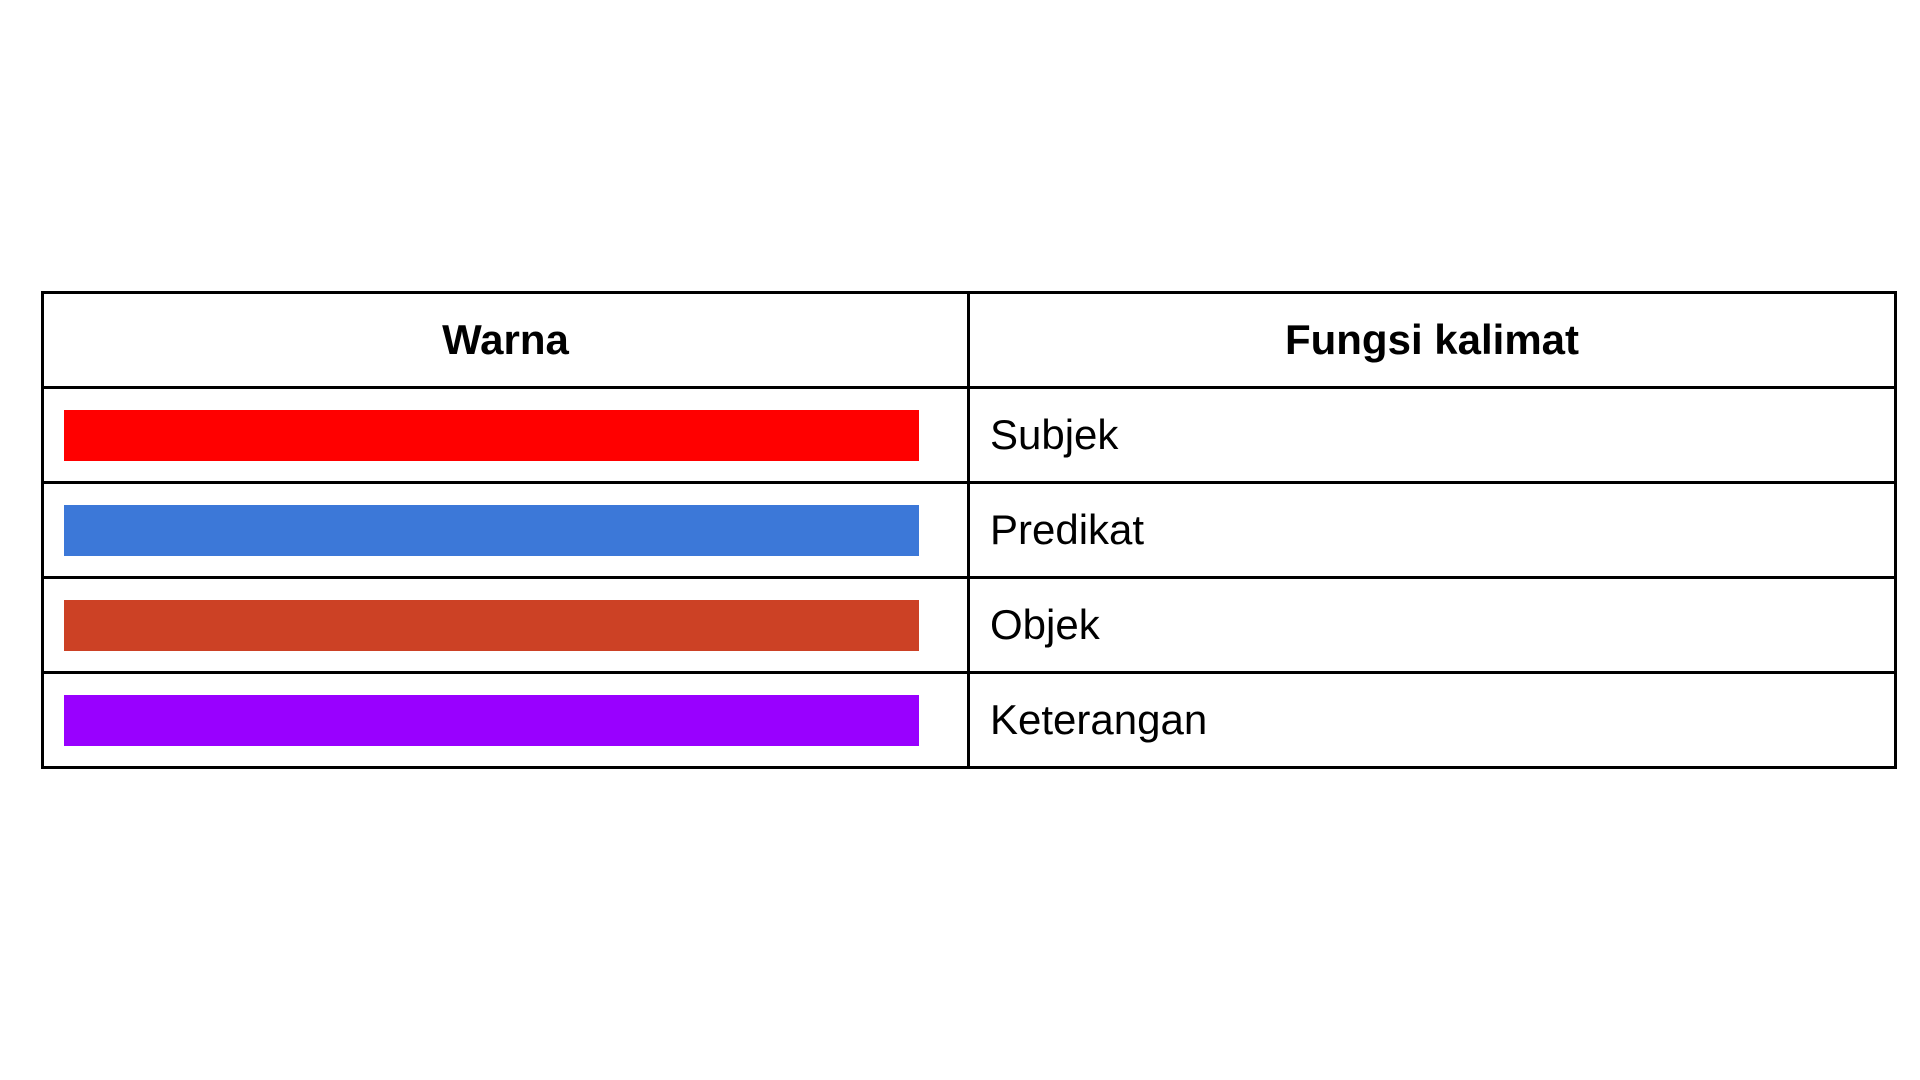 This screenshot has width=1920, height=1080. I want to click on color-swatch-subjek, so click(491, 435).